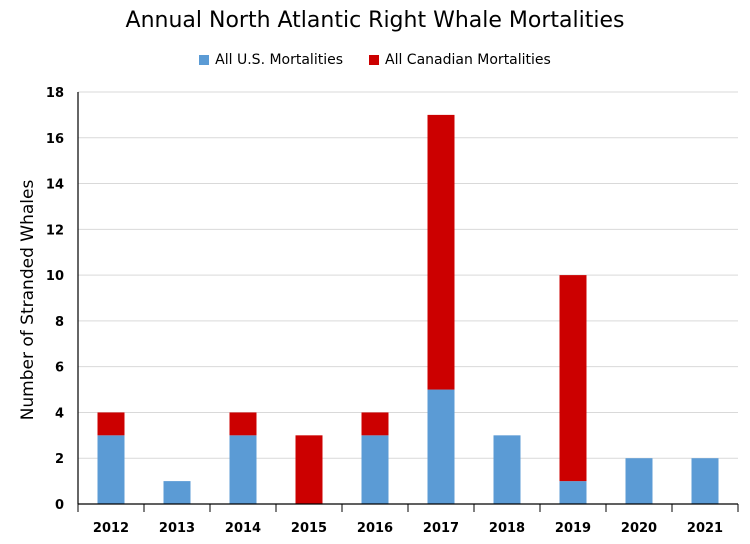 The image size is (750, 544). Describe the element at coordinates (507, 469) in the screenshot. I see `bar-us-2018` at that location.